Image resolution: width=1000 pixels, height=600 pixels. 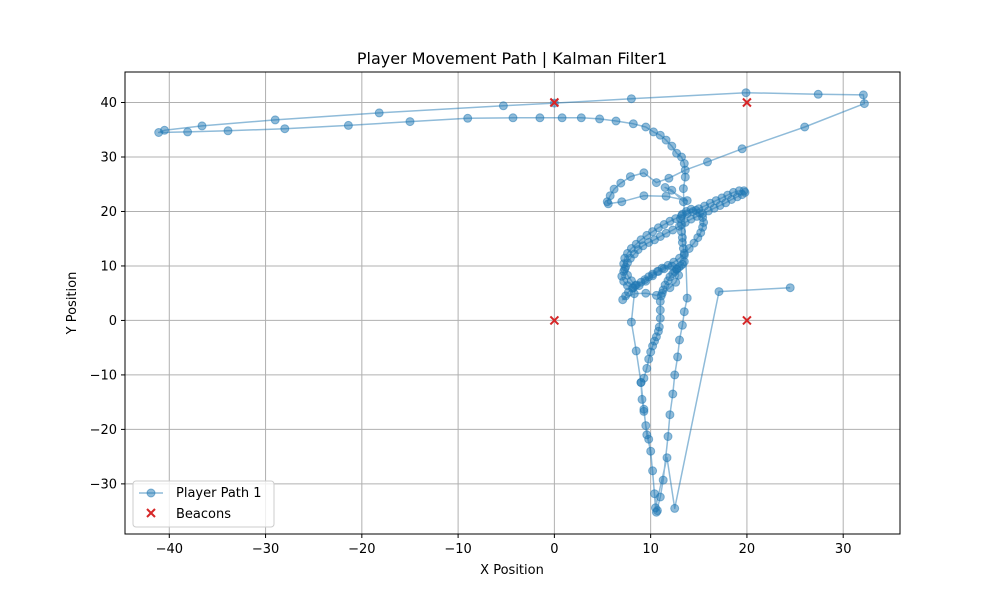 What do you see at coordinates (843, 549) in the screenshot?
I see `x-tick-label: 30` at bounding box center [843, 549].